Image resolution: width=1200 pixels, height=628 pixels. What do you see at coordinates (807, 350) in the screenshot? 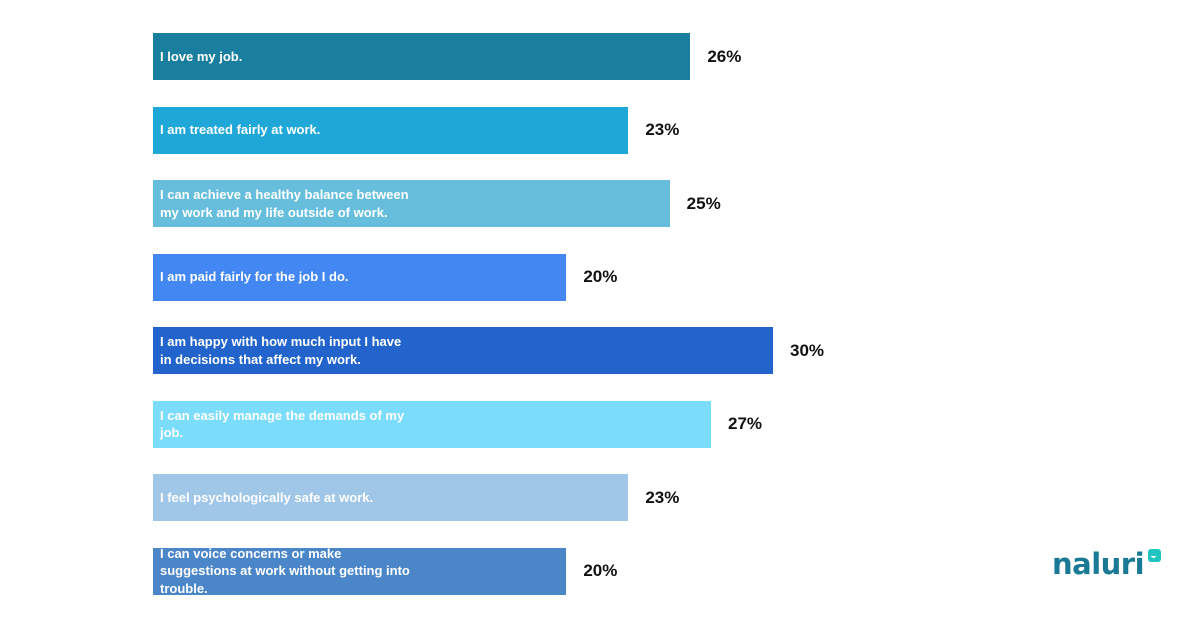
I see `bar-value-label: 30%` at bounding box center [807, 350].